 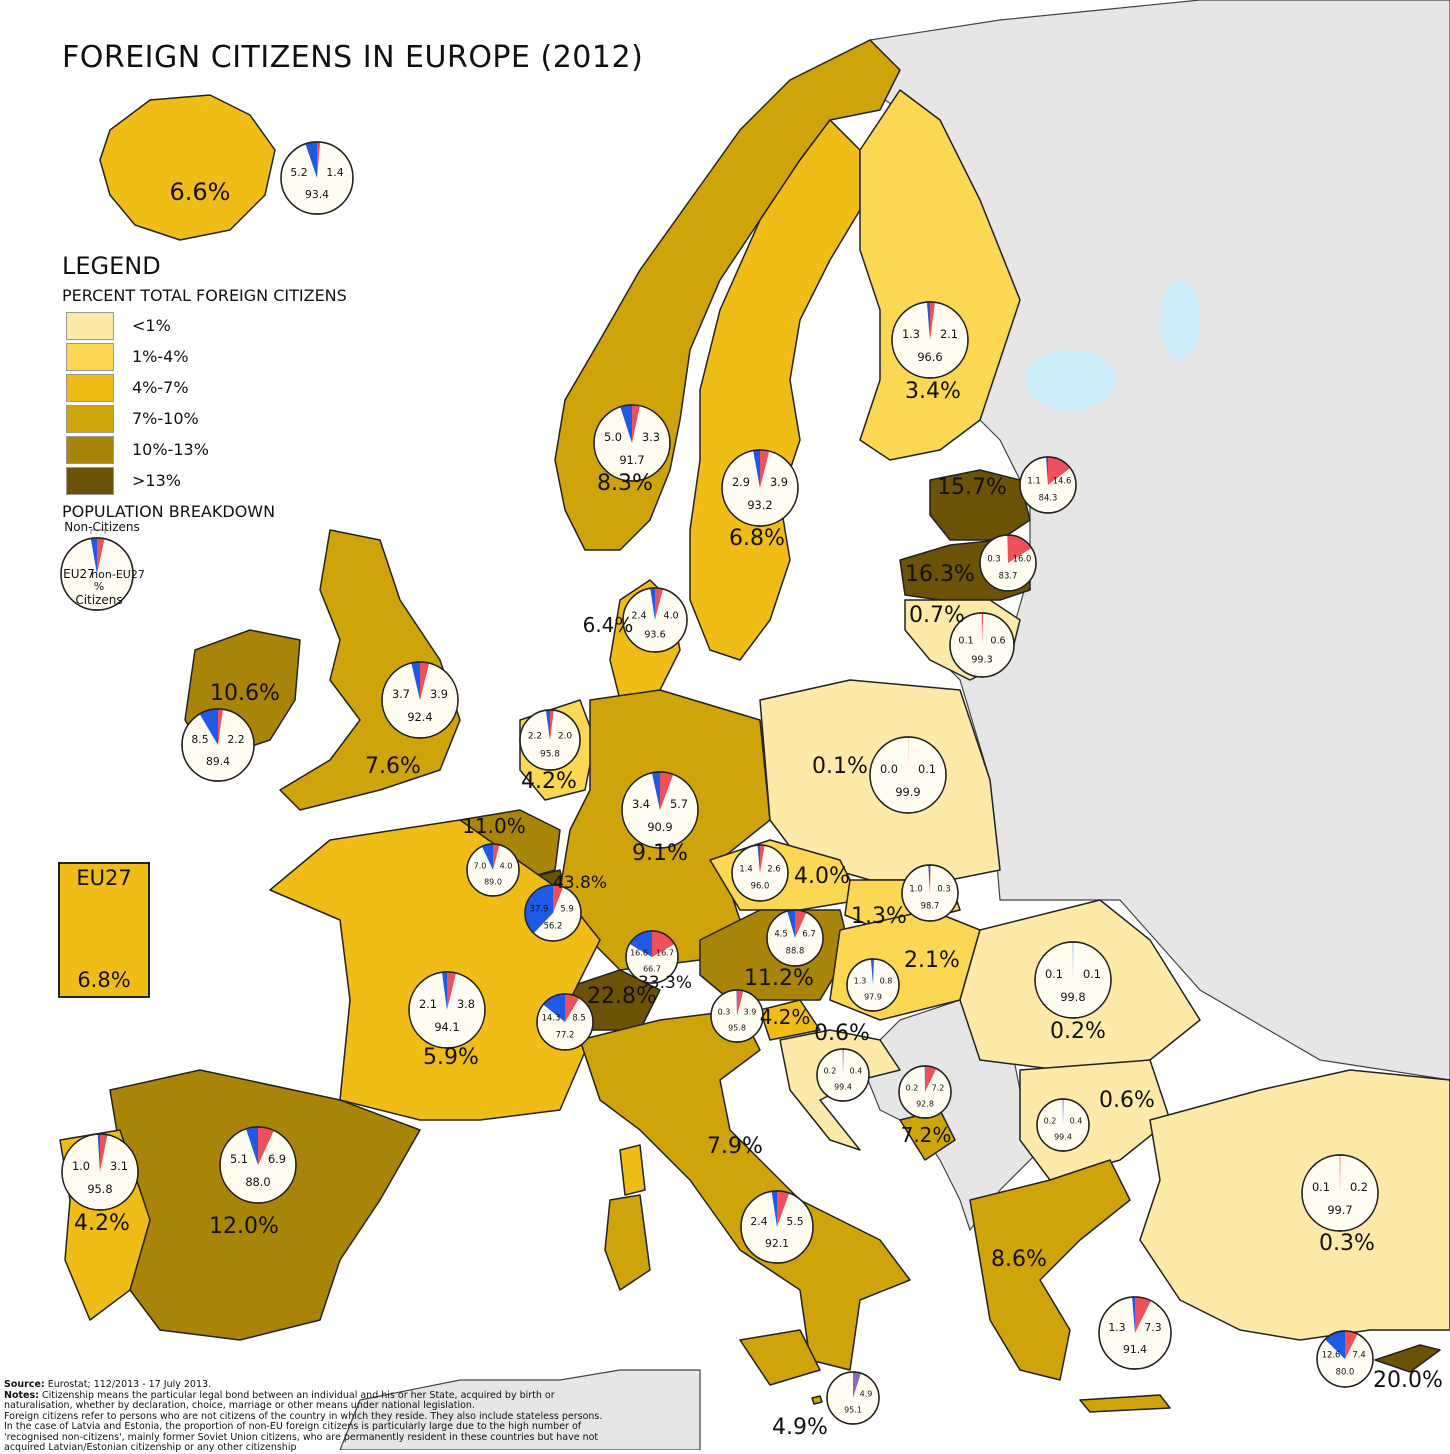 I want to click on pie-citizens-value: 96.6, so click(x=929, y=357).